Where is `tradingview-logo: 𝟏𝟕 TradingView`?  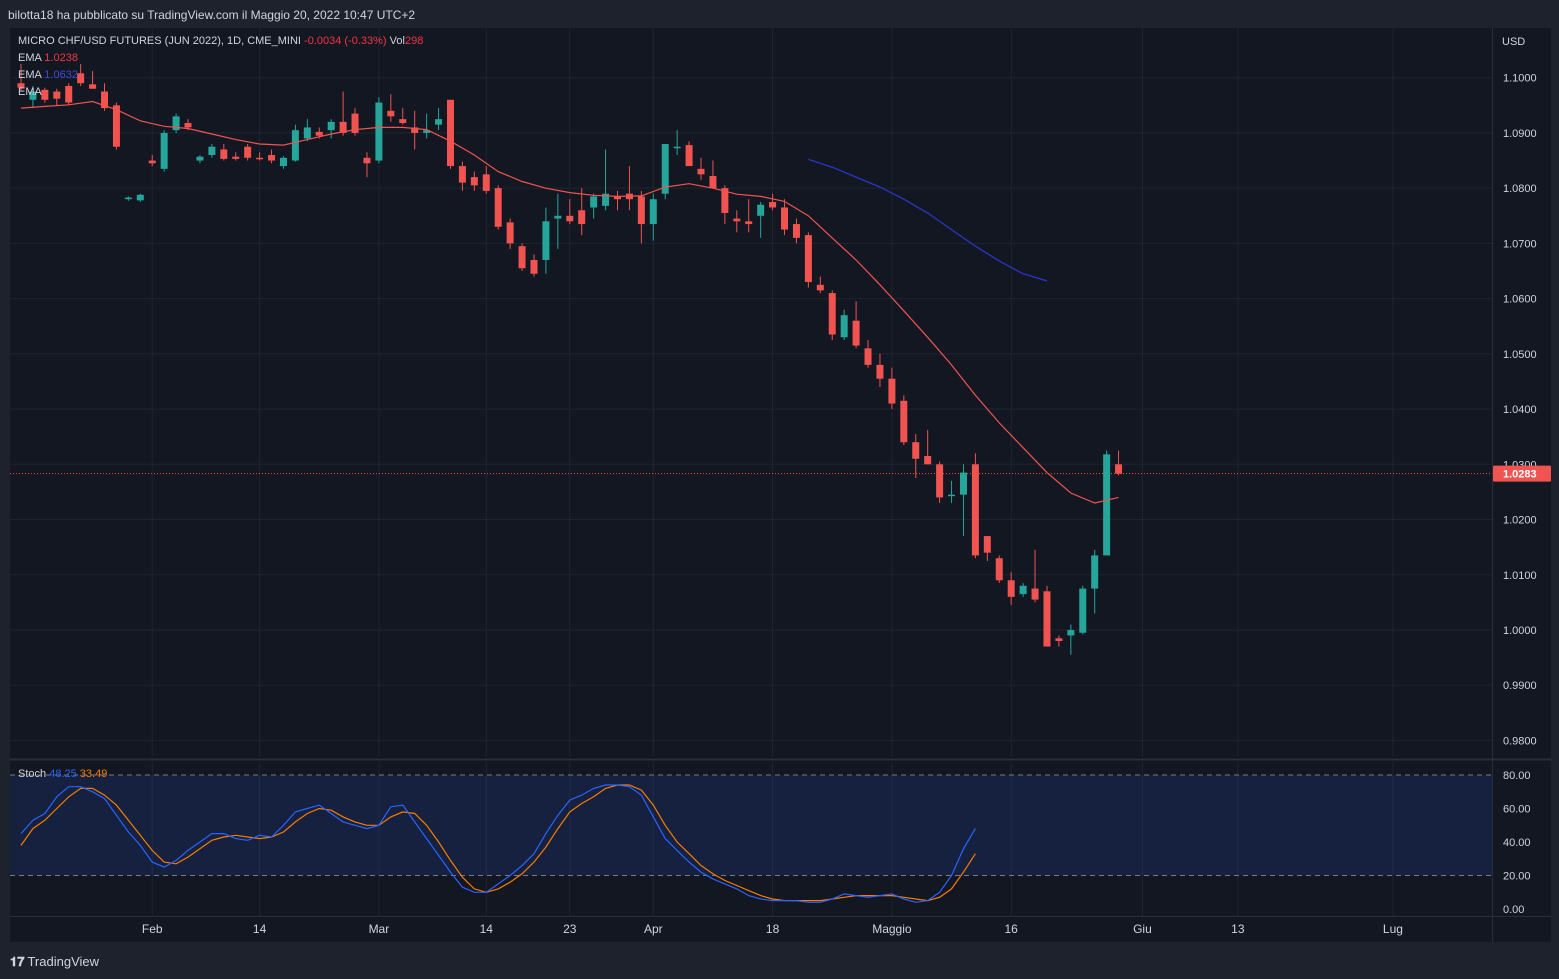 tradingview-logo: 𝟏𝟕 TradingView is located at coordinates (54, 962).